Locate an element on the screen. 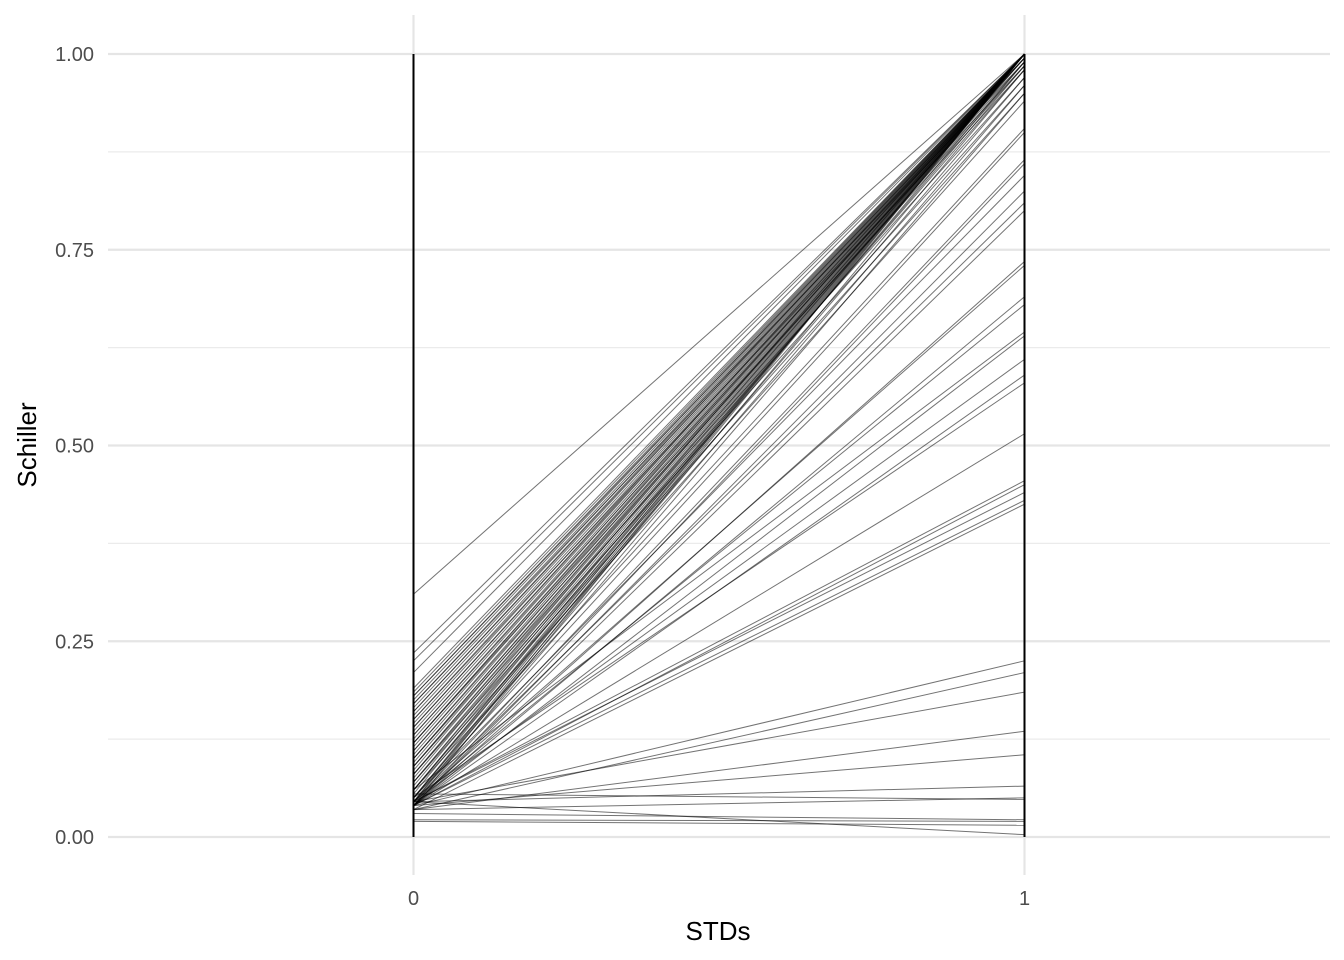 This screenshot has width=1344, height=960. x-axis-title: STDs is located at coordinates (718, 931).